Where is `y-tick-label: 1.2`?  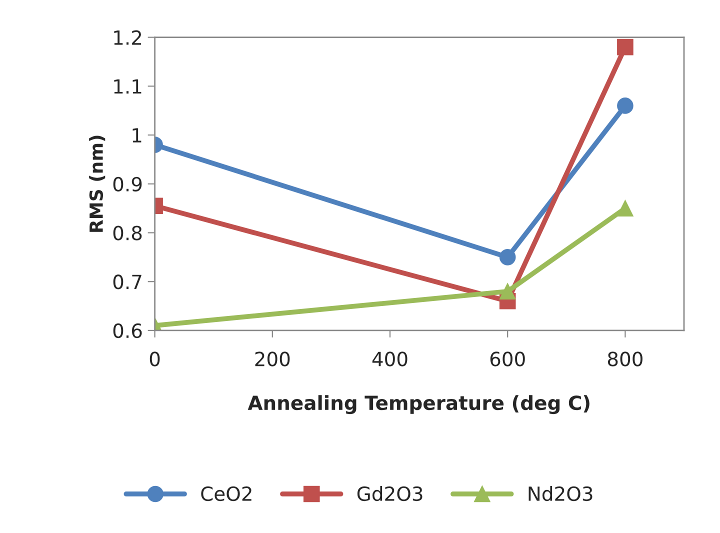
y-tick-label: 1.2 is located at coordinates (128, 37).